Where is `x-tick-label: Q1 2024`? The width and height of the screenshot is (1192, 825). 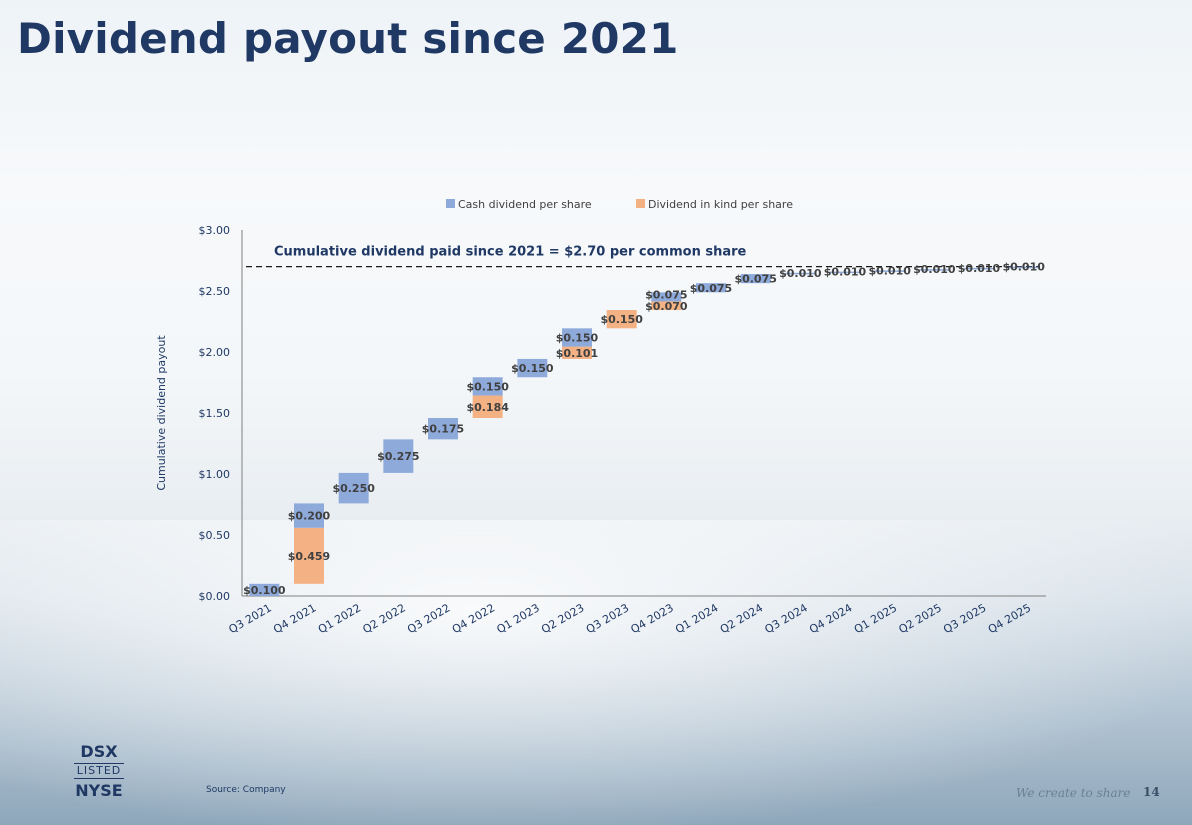 x-tick-label: Q1 2024 is located at coordinates (696, 618).